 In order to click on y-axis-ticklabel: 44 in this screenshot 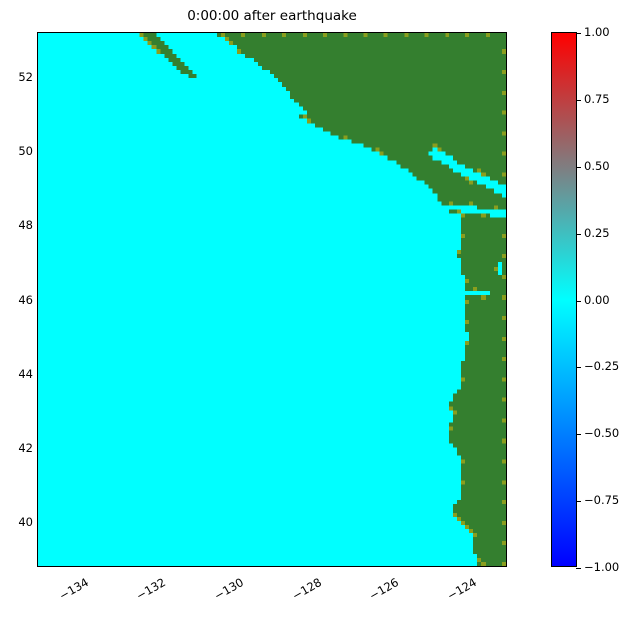, I will do `click(25, 373)`.